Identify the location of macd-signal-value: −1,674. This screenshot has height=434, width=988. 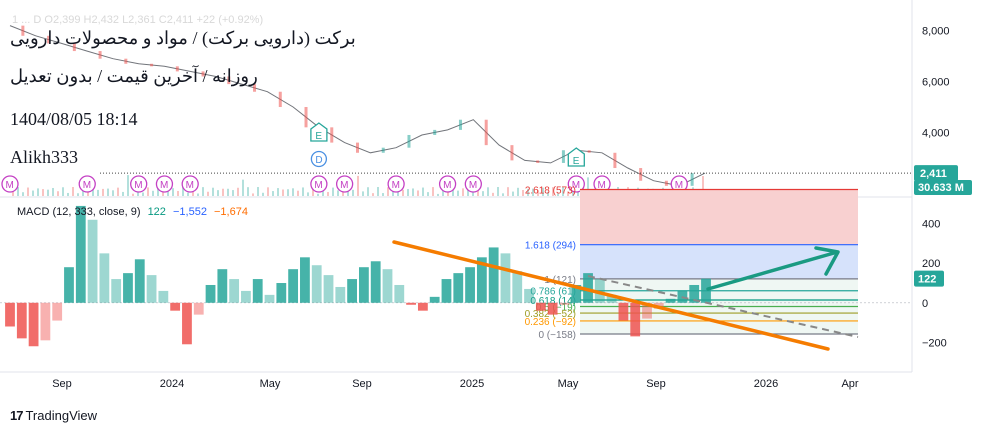
(231, 212).